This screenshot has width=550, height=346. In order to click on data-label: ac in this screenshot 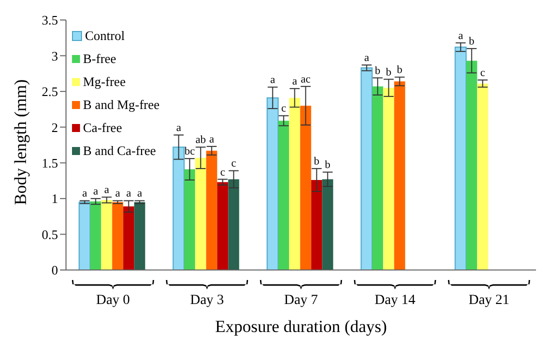, I will do `click(305, 79)`.